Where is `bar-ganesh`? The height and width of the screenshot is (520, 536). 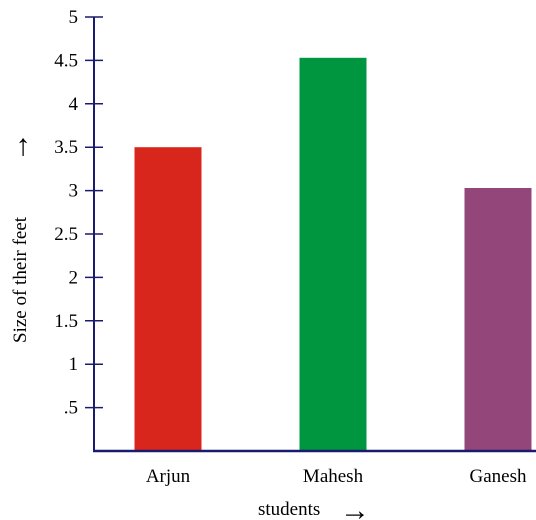
bar-ganesh is located at coordinates (498, 319).